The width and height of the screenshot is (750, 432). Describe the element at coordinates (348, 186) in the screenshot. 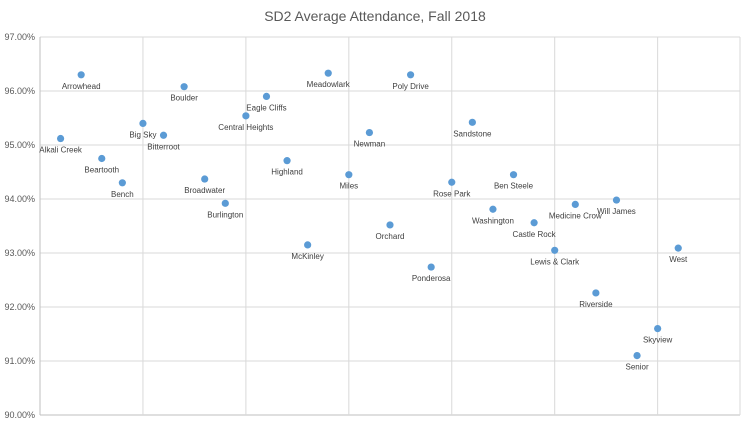

I see `data-label: Miles` at that location.